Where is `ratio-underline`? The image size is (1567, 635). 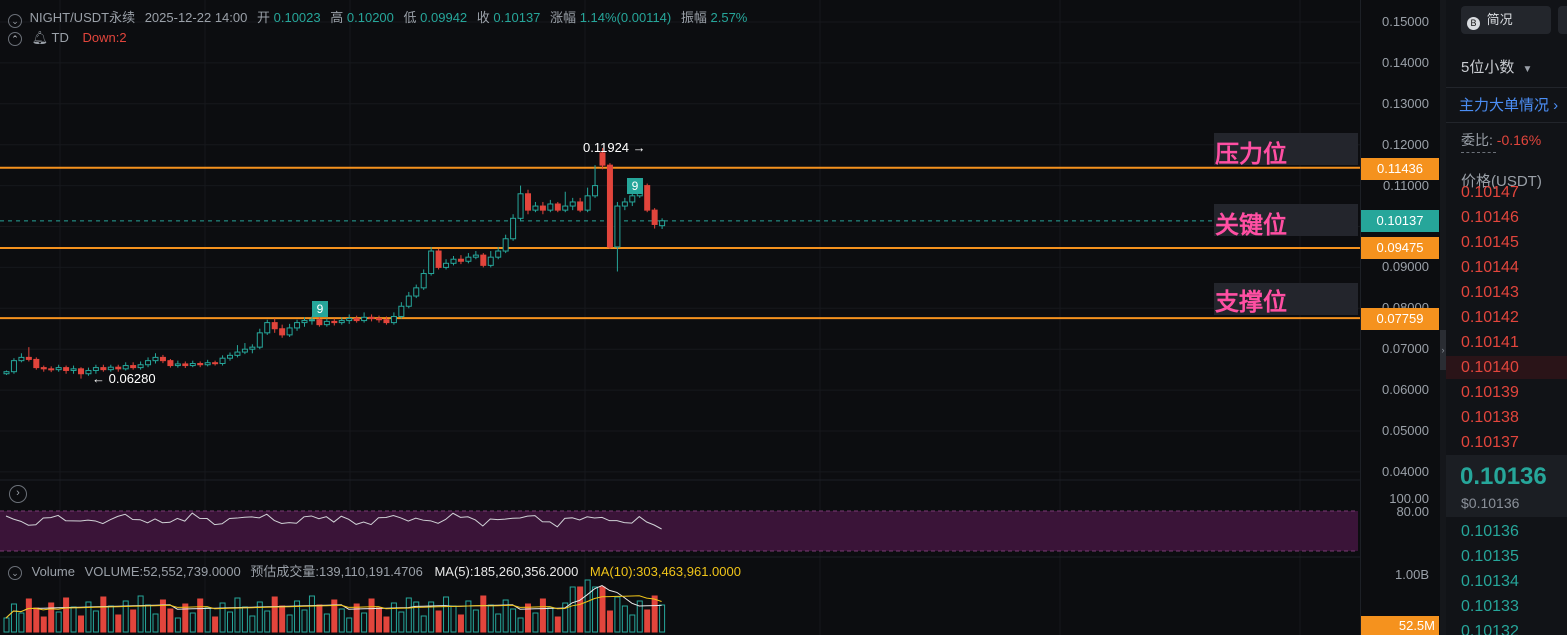 ratio-underline is located at coordinates (1478, 152).